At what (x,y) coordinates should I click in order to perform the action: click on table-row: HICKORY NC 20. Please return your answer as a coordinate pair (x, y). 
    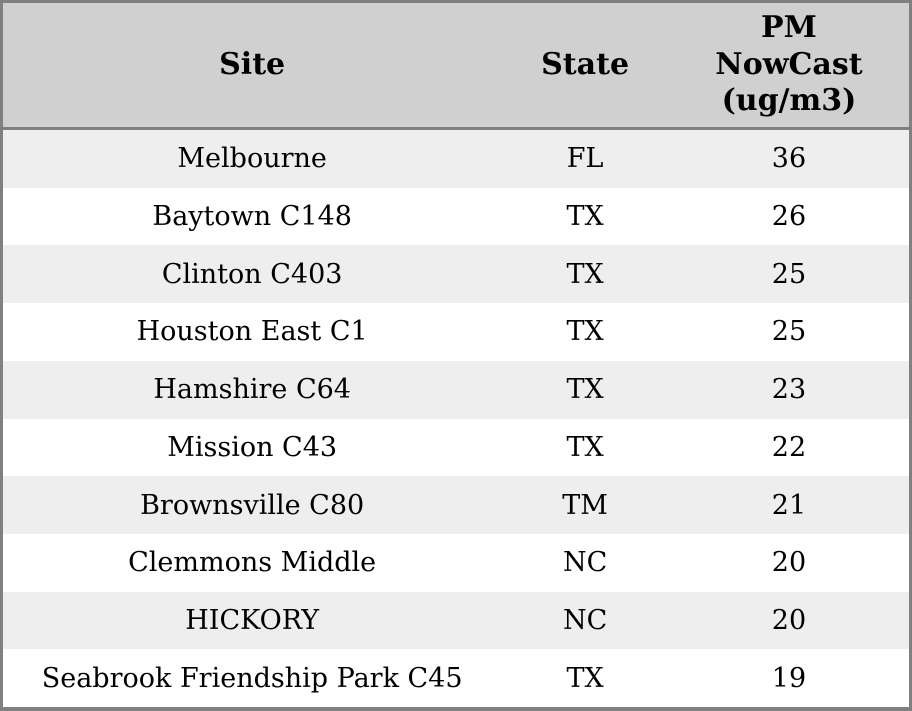
    Looking at the image, I should click on (456, 620).